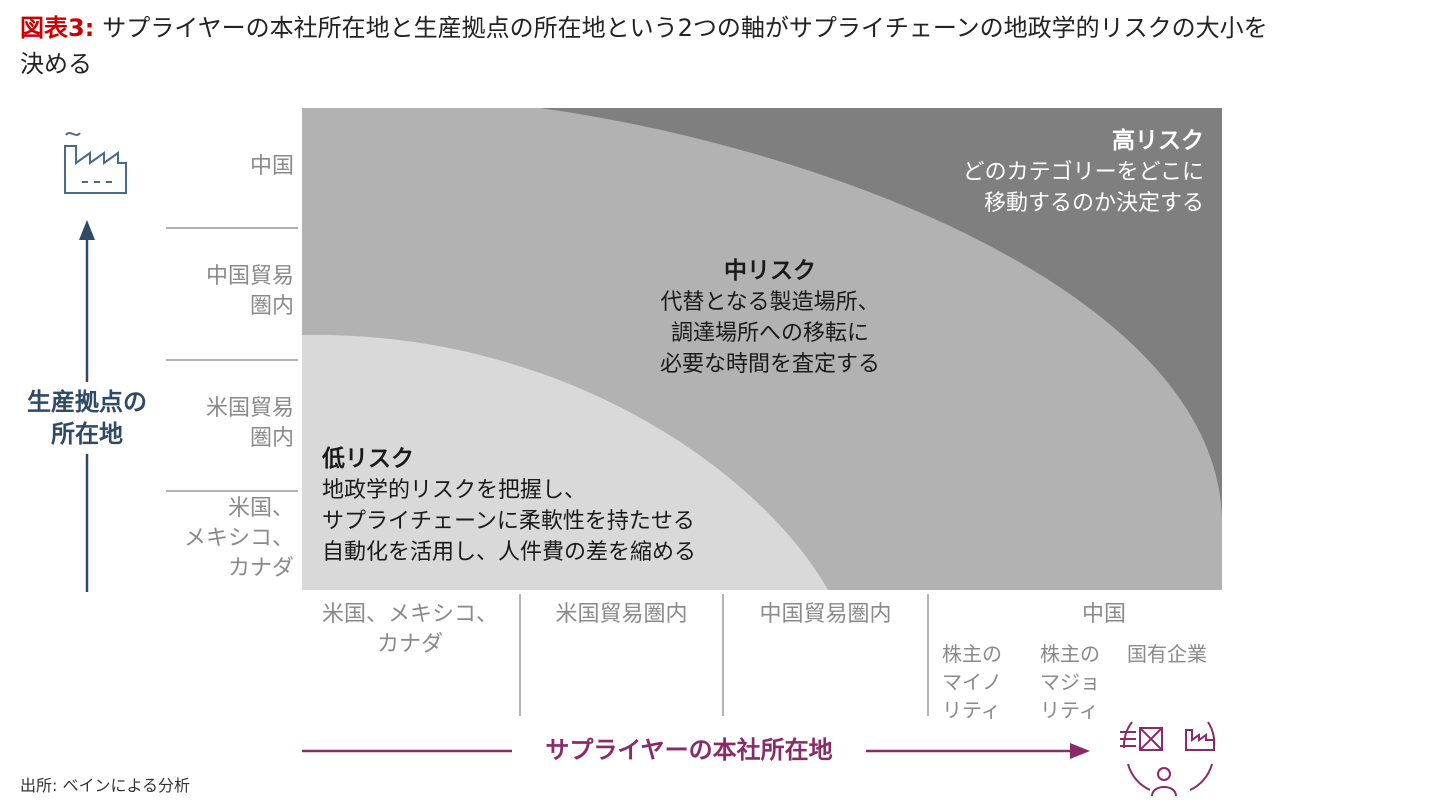 This screenshot has width=1440, height=810. Describe the element at coordinates (57, 28) in the screenshot. I see `figure-label: 図表3:` at that location.